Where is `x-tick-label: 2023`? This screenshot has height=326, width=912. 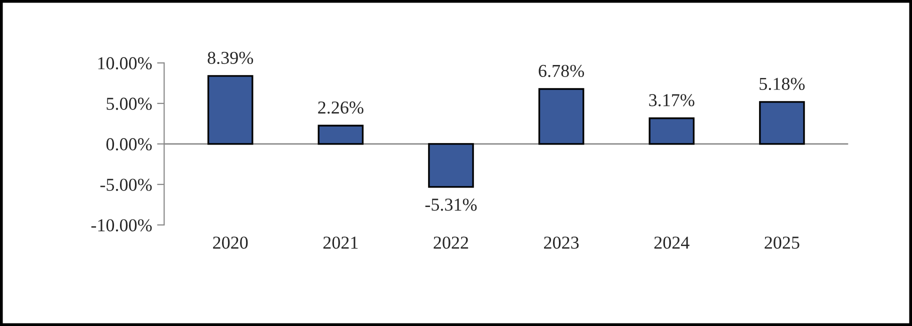 x-tick-label: 2023 is located at coordinates (561, 242).